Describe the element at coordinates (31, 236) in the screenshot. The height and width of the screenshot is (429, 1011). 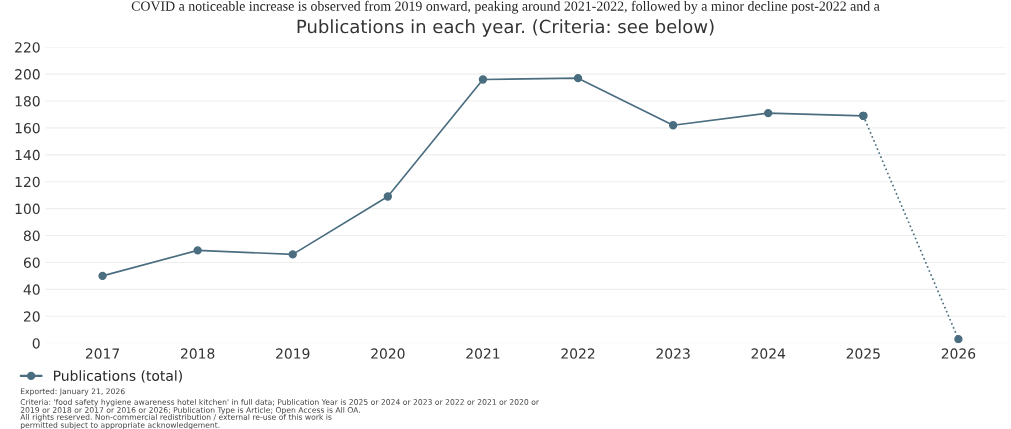
I see `y-tick-label: 80` at that location.